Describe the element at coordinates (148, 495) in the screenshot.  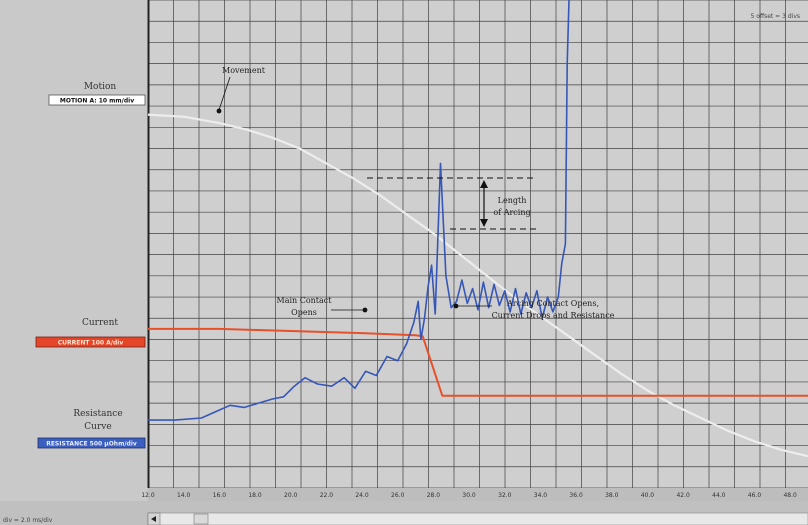
I see `x-tick-label: 12.0` at that location.